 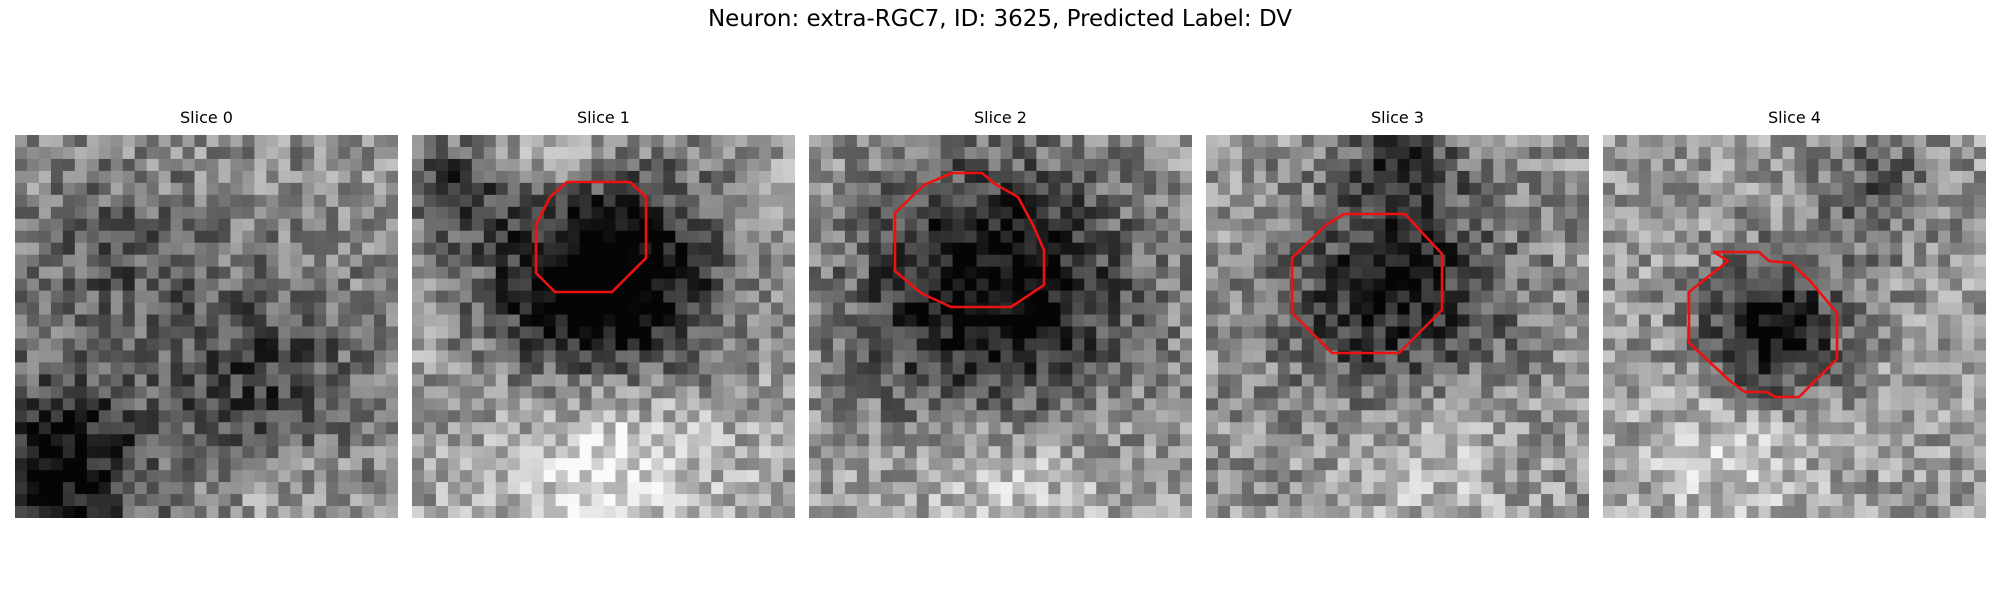 I want to click on slice-3-title: Slice 3, so click(x=1397, y=117).